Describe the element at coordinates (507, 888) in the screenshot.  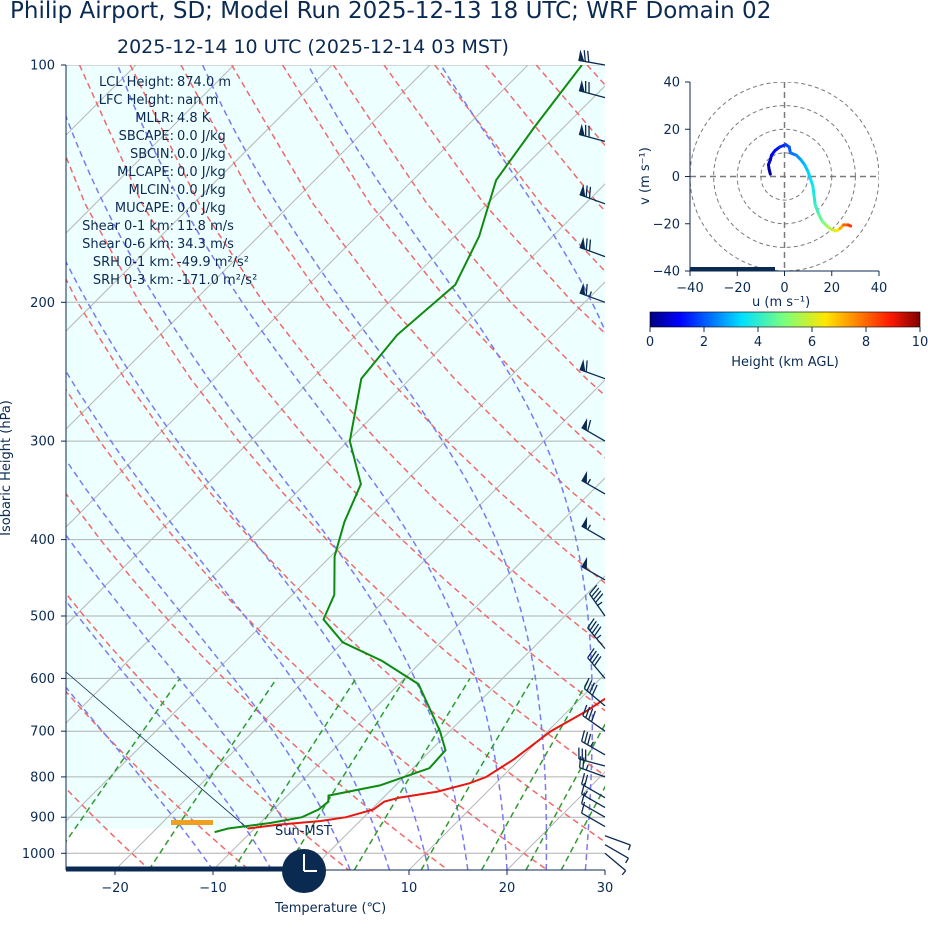
I see `x-tick-label: 20` at that location.